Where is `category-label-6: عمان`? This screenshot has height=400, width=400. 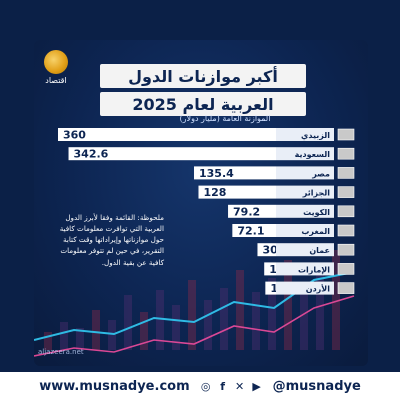
category-label-6: عمان is located at coordinates (319, 250).